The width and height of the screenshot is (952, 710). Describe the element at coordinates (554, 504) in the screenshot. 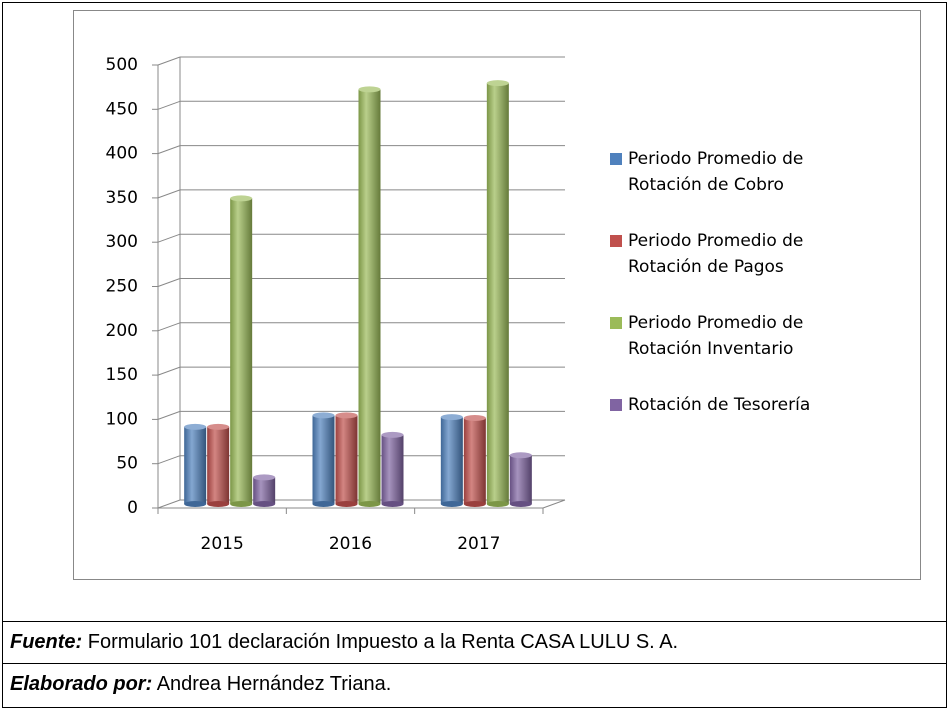

I see `floor-right` at that location.